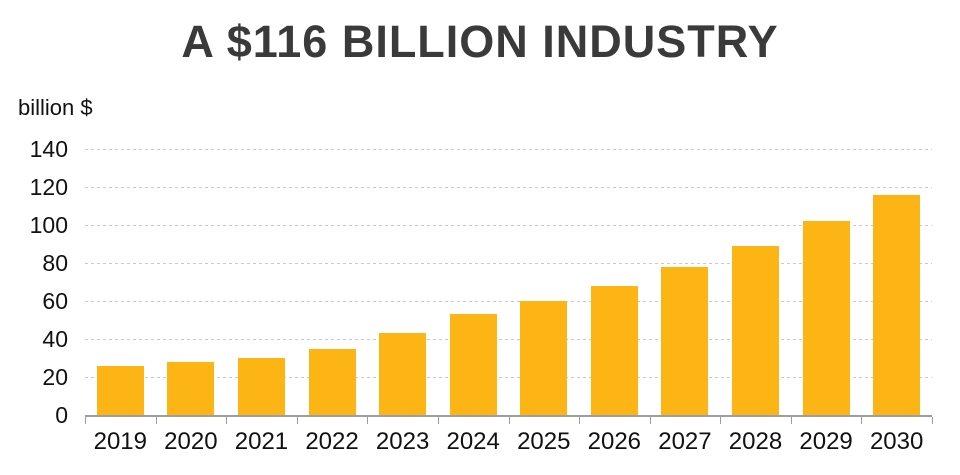 Image resolution: width=960 pixels, height=475 pixels. I want to click on bar-column-2023, so click(402, 282).